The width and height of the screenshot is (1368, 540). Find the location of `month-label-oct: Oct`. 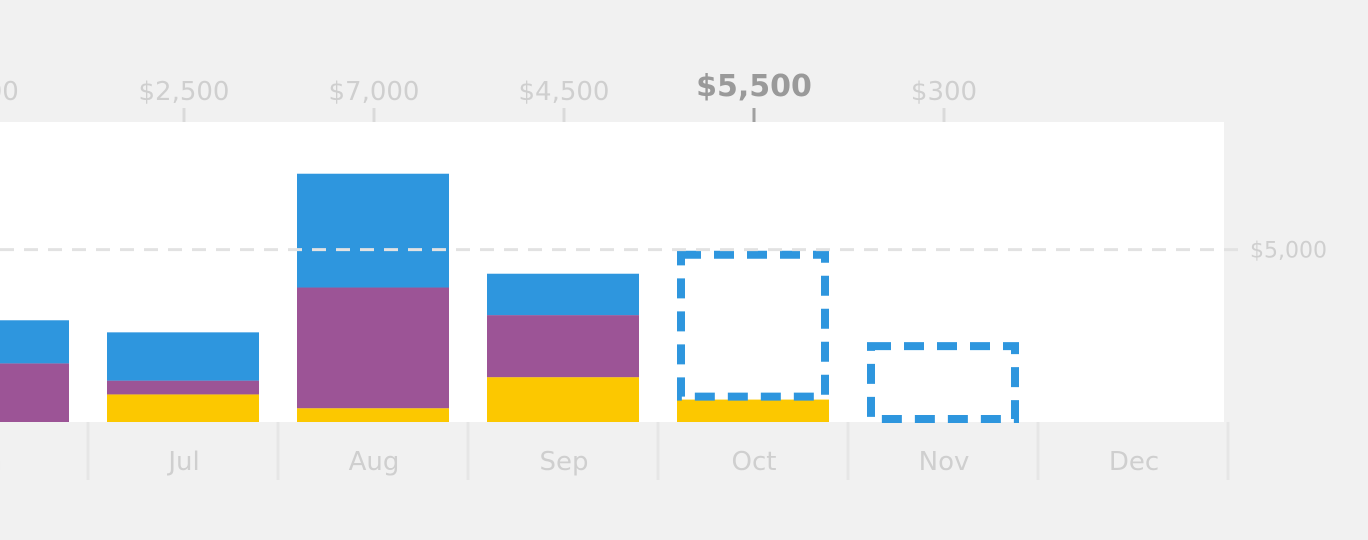

month-label-oct: Oct is located at coordinates (754, 462).